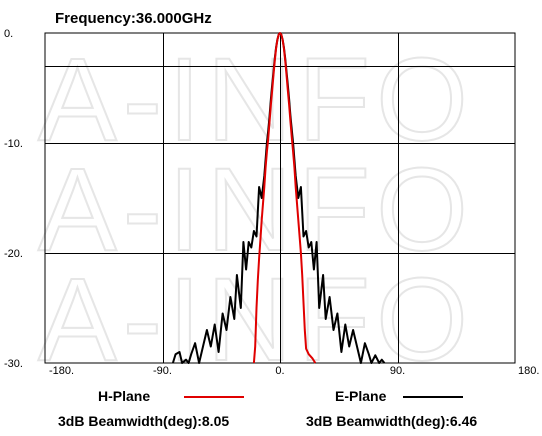  What do you see at coordinates (397, 371) in the screenshot?
I see `x-tick-label: 90.` at bounding box center [397, 371].